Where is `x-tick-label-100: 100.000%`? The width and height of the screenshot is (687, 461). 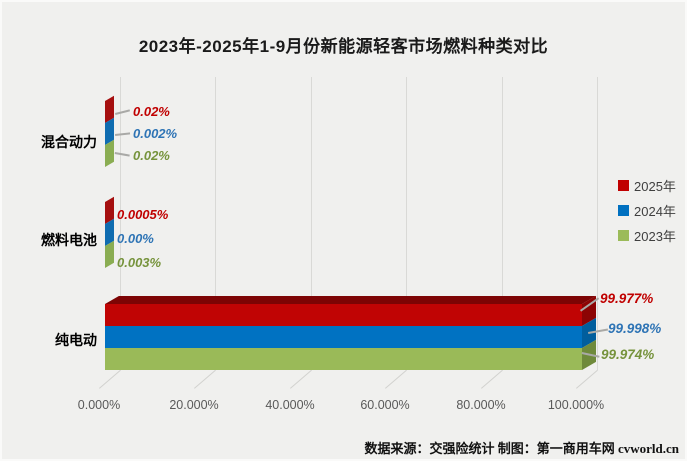
x-tick-label-100: 100.000% is located at coordinates (576, 405).